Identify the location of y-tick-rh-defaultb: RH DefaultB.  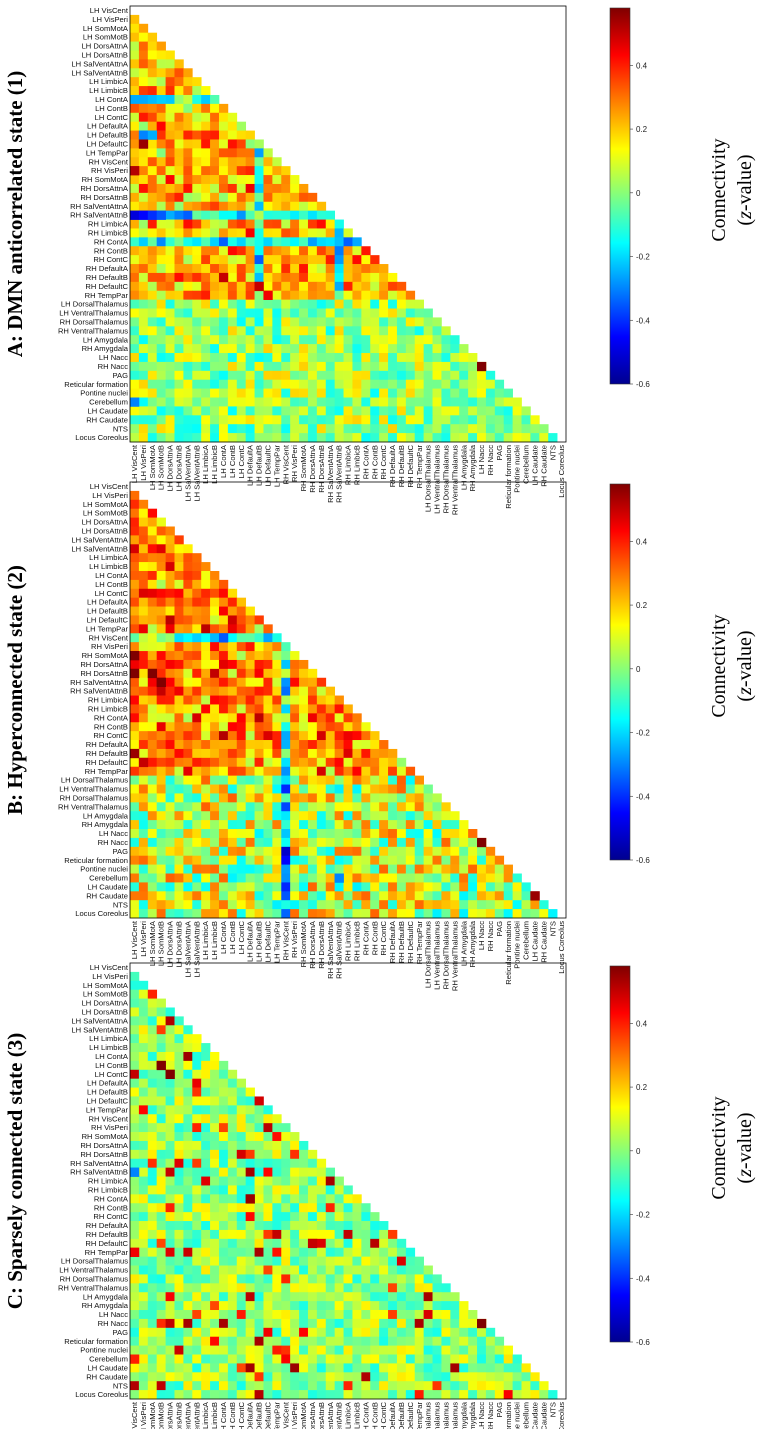
(107, 1234).